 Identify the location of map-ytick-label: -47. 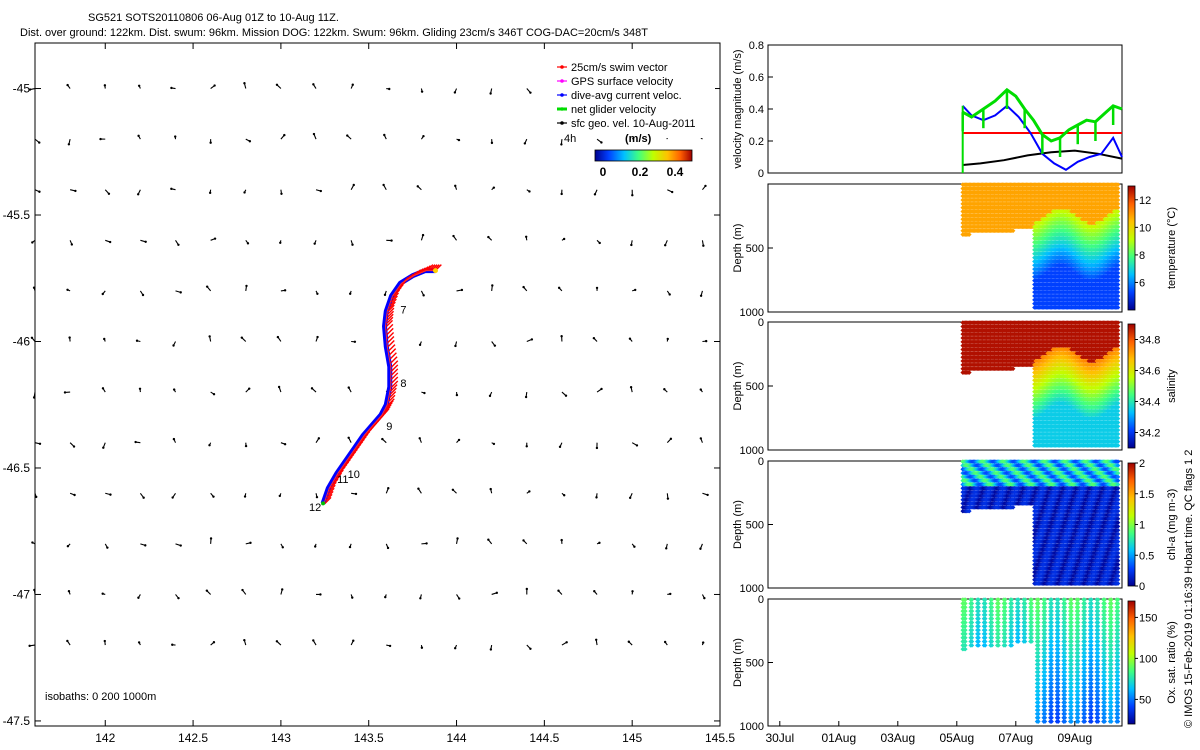
(22, 594).